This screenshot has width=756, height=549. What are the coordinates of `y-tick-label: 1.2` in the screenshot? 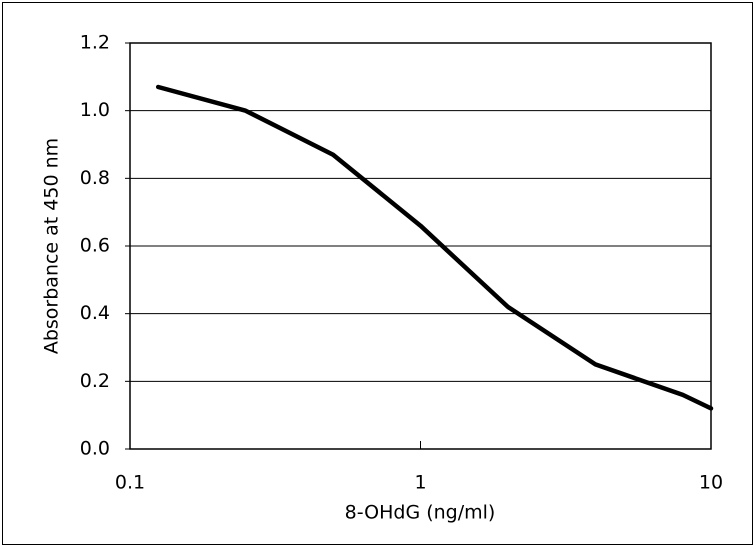 It's located at (95, 43).